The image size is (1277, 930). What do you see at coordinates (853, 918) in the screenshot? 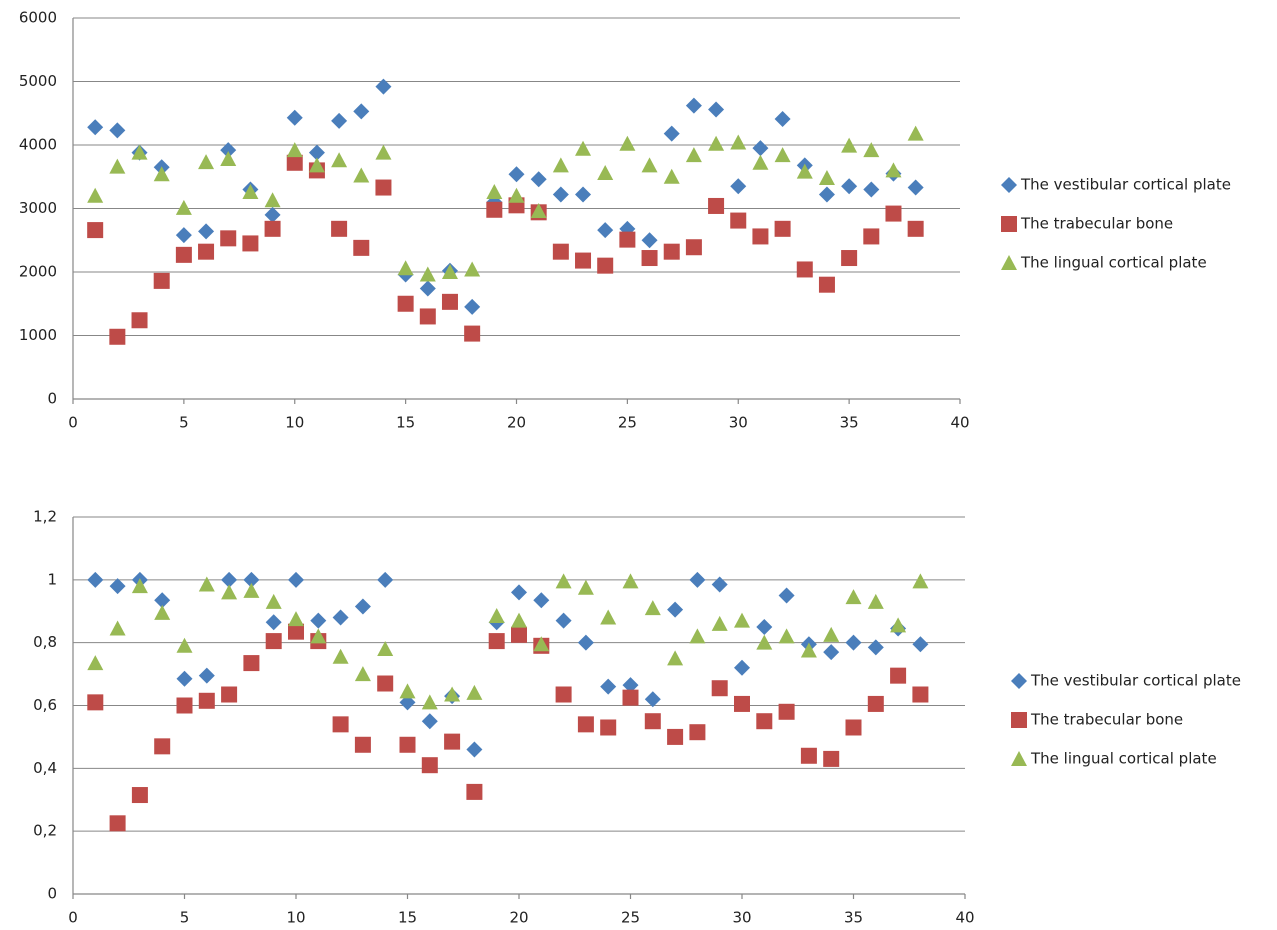
I see `x-tick-label: 35` at bounding box center [853, 918].